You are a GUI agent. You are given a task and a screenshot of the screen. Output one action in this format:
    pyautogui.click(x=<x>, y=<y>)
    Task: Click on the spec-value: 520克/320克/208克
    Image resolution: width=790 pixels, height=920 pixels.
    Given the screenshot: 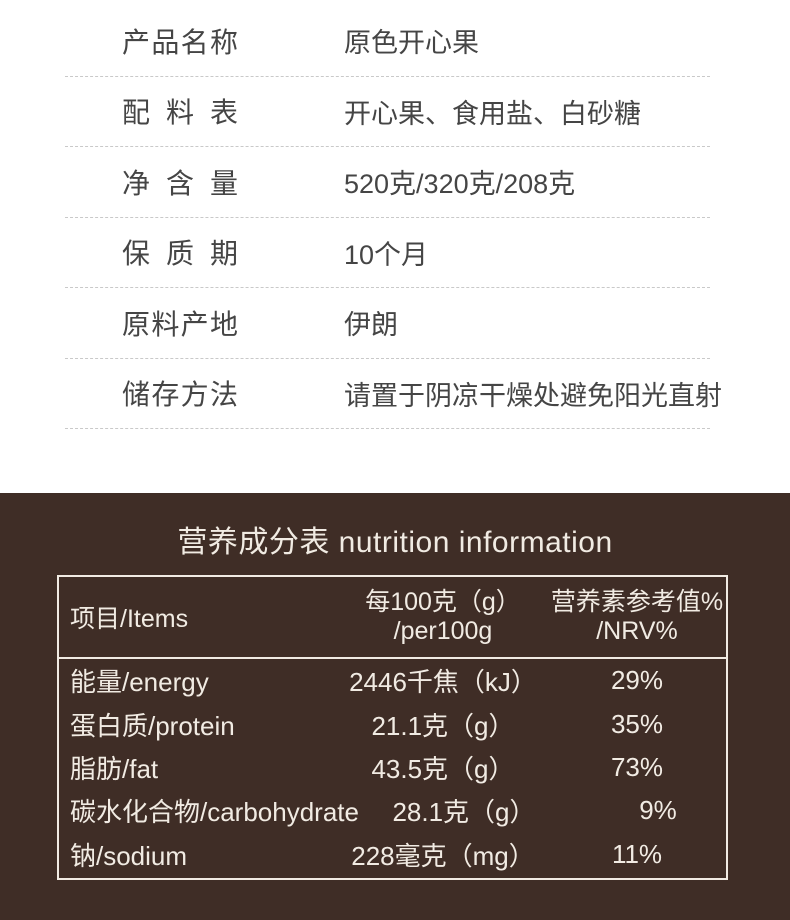 What is the action you would take?
    pyautogui.click(x=460, y=184)
    